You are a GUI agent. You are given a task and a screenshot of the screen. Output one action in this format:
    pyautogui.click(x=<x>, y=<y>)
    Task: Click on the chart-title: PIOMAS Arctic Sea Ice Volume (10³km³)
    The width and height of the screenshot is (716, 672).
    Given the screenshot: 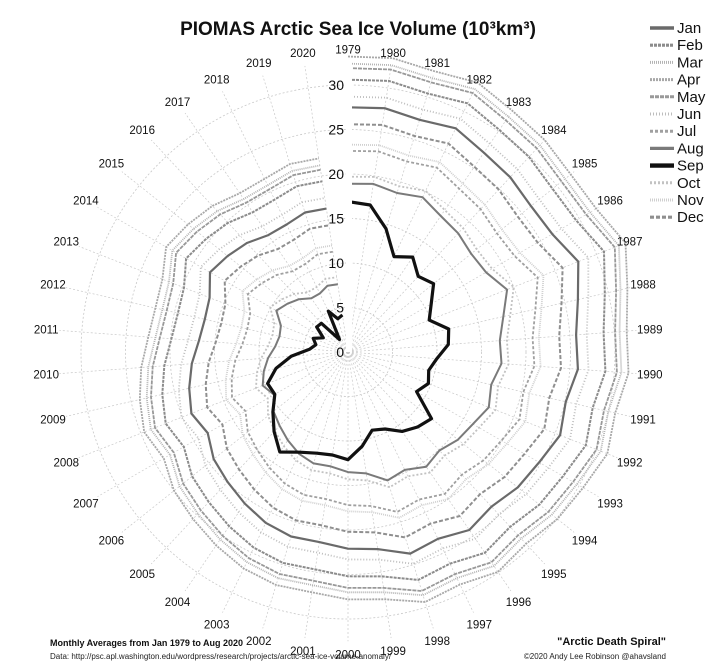 What is the action you would take?
    pyautogui.click(x=358, y=29)
    